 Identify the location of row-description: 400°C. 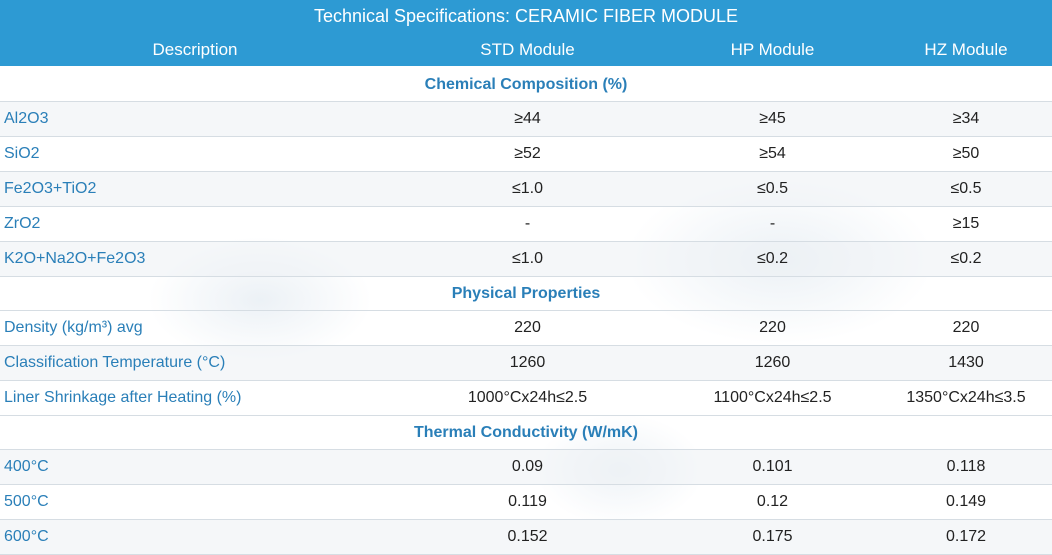
(195, 467).